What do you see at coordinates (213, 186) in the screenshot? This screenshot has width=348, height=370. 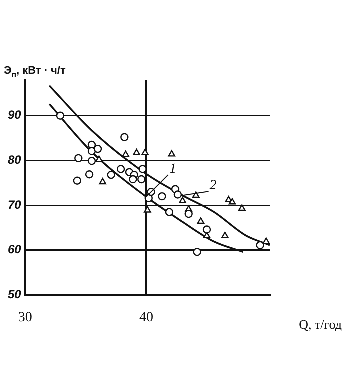 I see `annotation: 2` at bounding box center [213, 186].